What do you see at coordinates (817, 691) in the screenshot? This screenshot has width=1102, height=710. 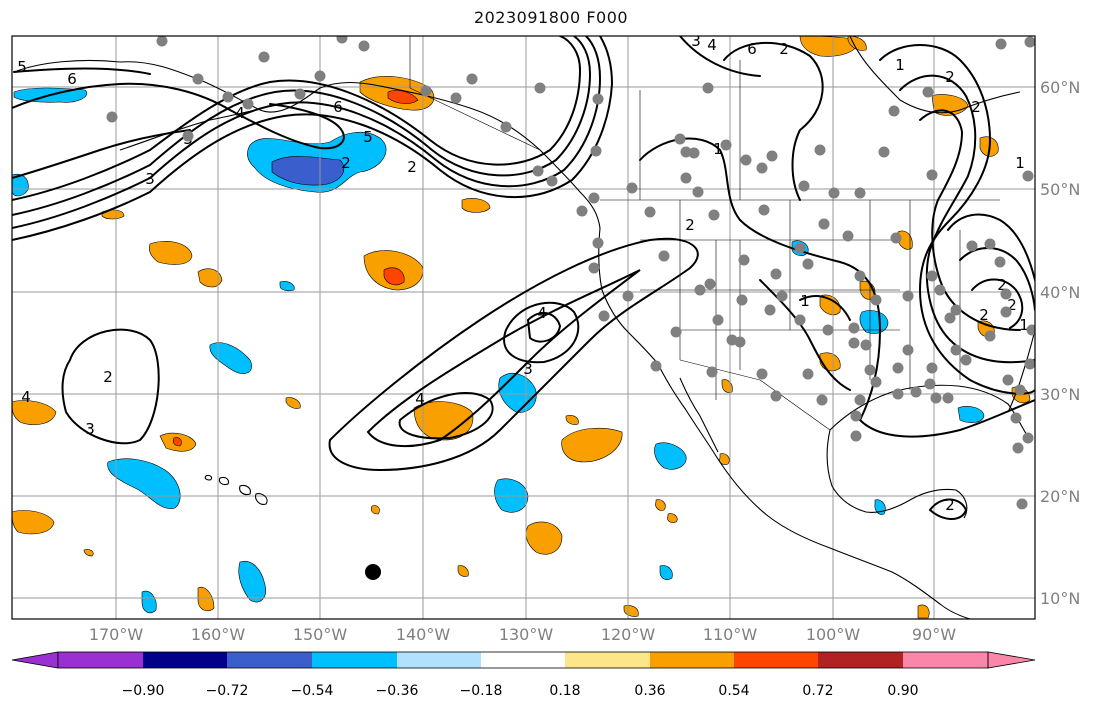 I see `colorbar-tick-label: 0.72` at bounding box center [817, 691].